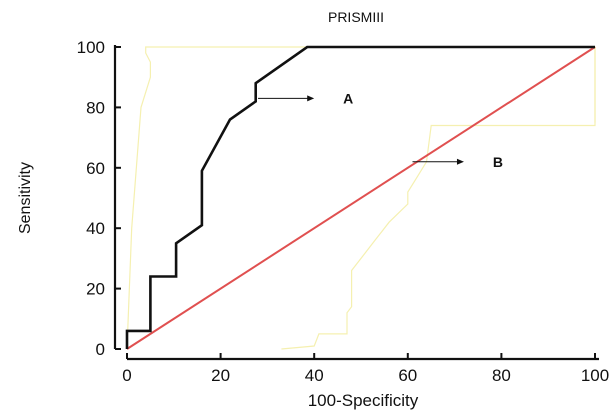 The height and width of the screenshot is (412, 616). Describe the element at coordinates (498, 162) in the screenshot. I see `annotation-label: B` at that location.